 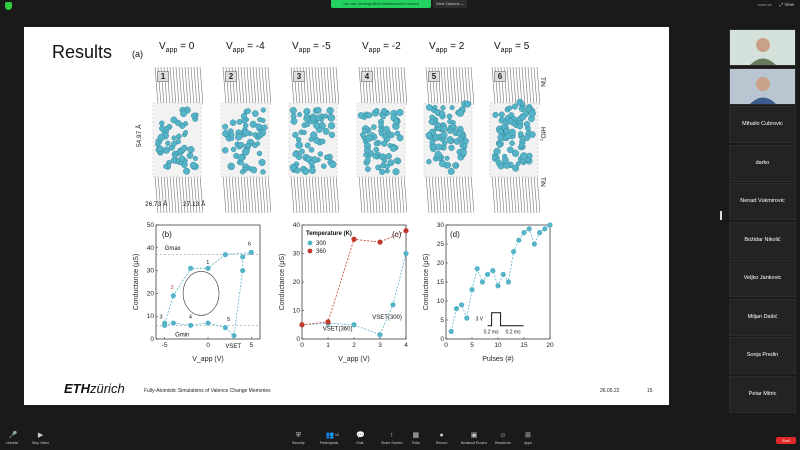 What do you see at coordinates (194, 204) in the screenshot?
I see `dim-h2-label: 27.13 Å` at bounding box center [194, 204].